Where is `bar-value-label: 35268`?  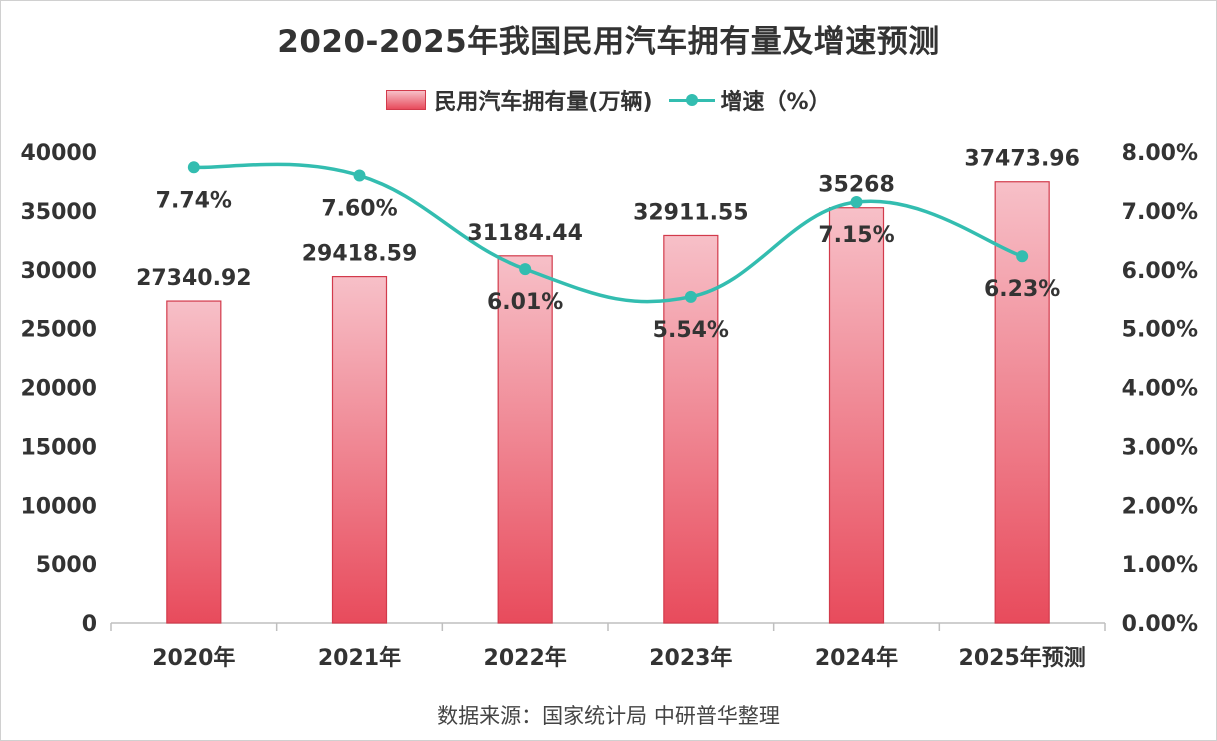
bar-value-label: 35268 is located at coordinates (856, 185).